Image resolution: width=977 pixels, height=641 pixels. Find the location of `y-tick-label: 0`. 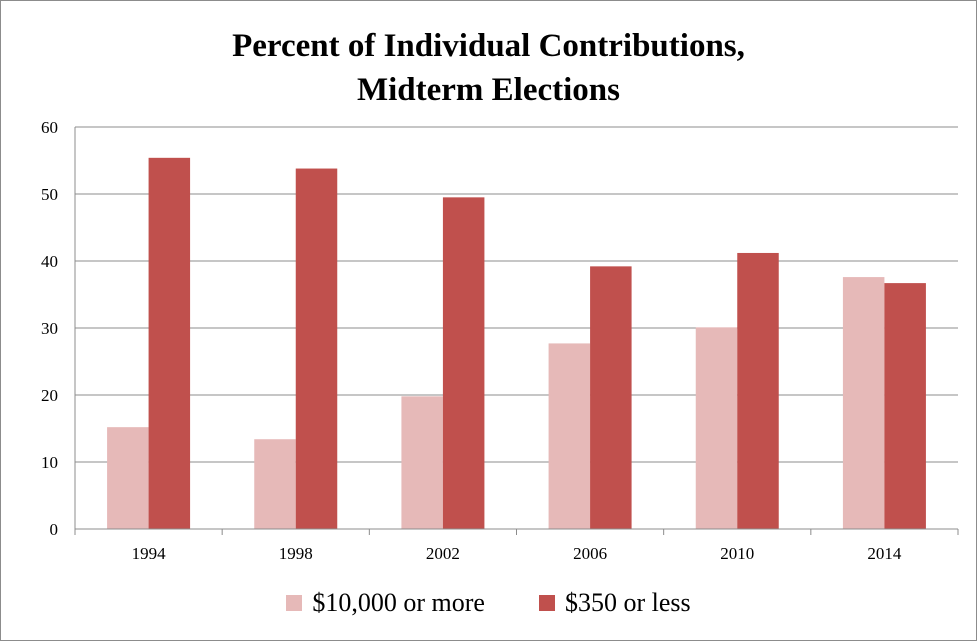

y-tick-label: 0 is located at coordinates (54, 529).